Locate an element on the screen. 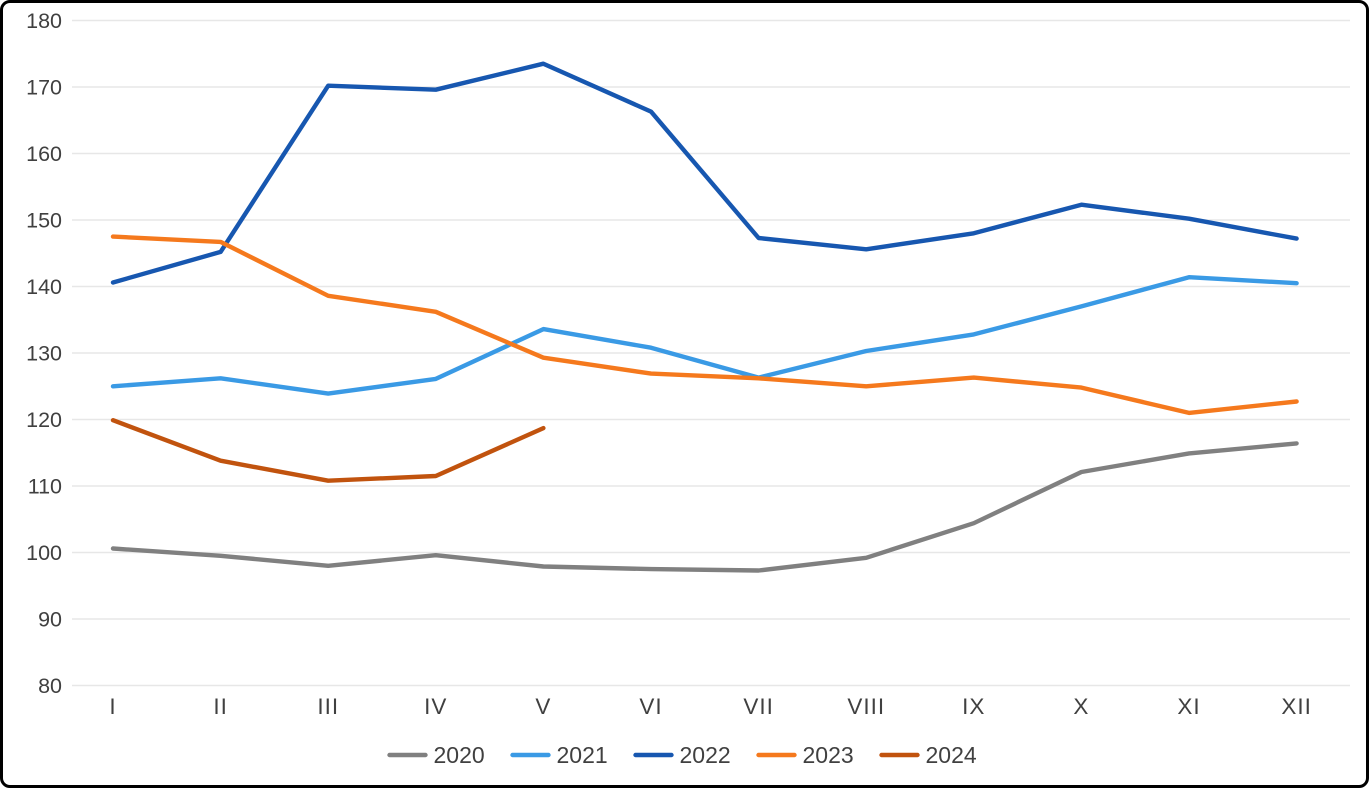 Image resolution: width=1369 pixels, height=788 pixels. y-axis-tick-label: 160 is located at coordinates (44, 154).